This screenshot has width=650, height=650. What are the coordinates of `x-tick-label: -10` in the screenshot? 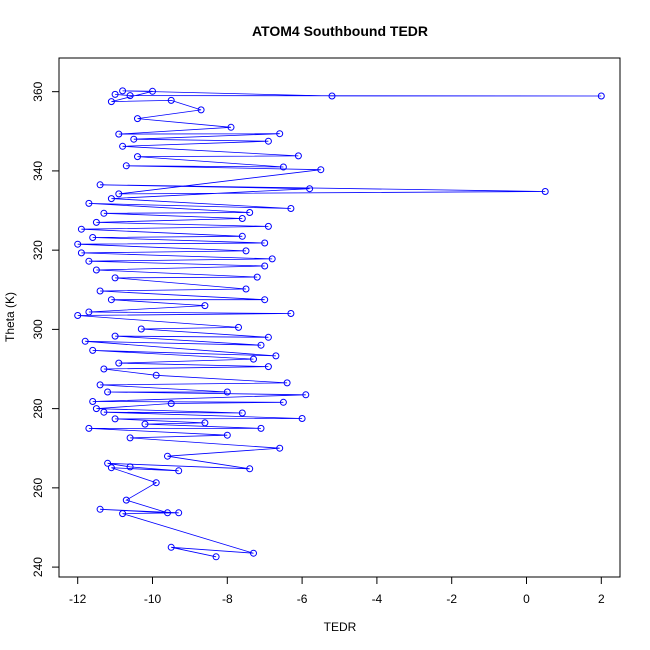 It's located at (153, 599).